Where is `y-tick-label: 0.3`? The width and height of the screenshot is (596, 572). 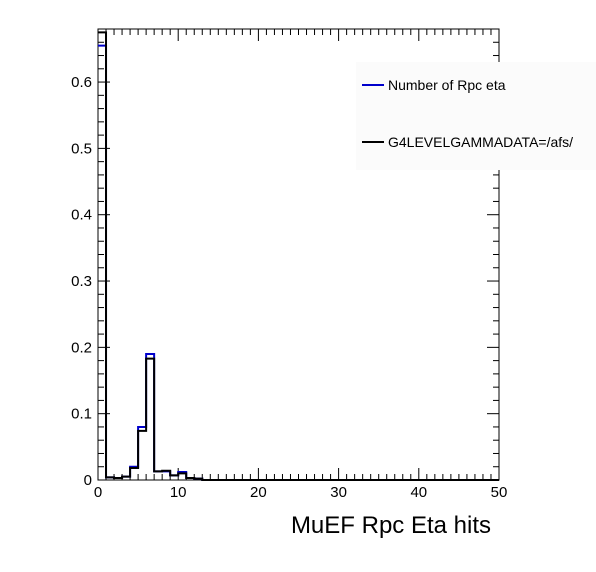 y-tick-label: 0.3 is located at coordinates (81, 281).